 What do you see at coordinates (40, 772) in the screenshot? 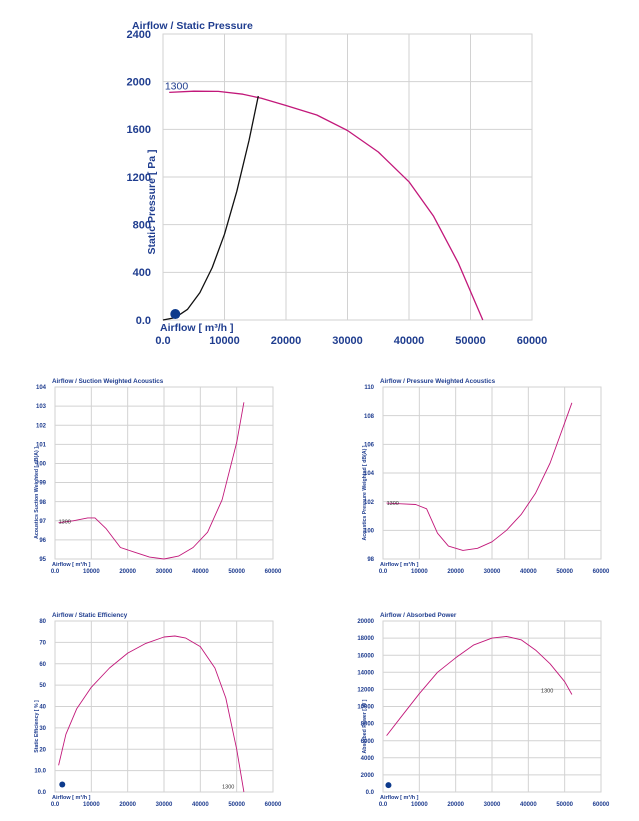
I see `y-tick-label: 10.0` at bounding box center [40, 772].